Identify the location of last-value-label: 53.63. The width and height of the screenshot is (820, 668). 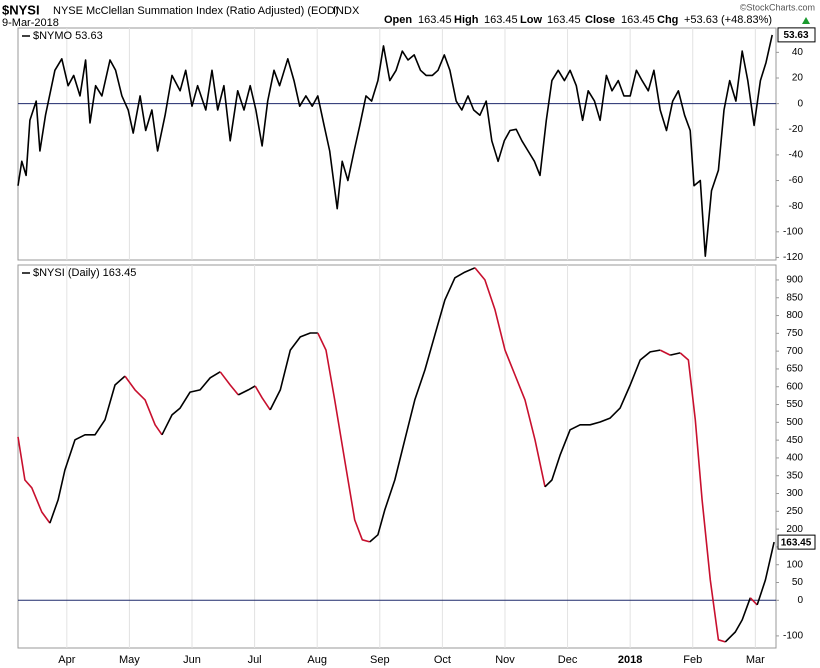
(795, 35).